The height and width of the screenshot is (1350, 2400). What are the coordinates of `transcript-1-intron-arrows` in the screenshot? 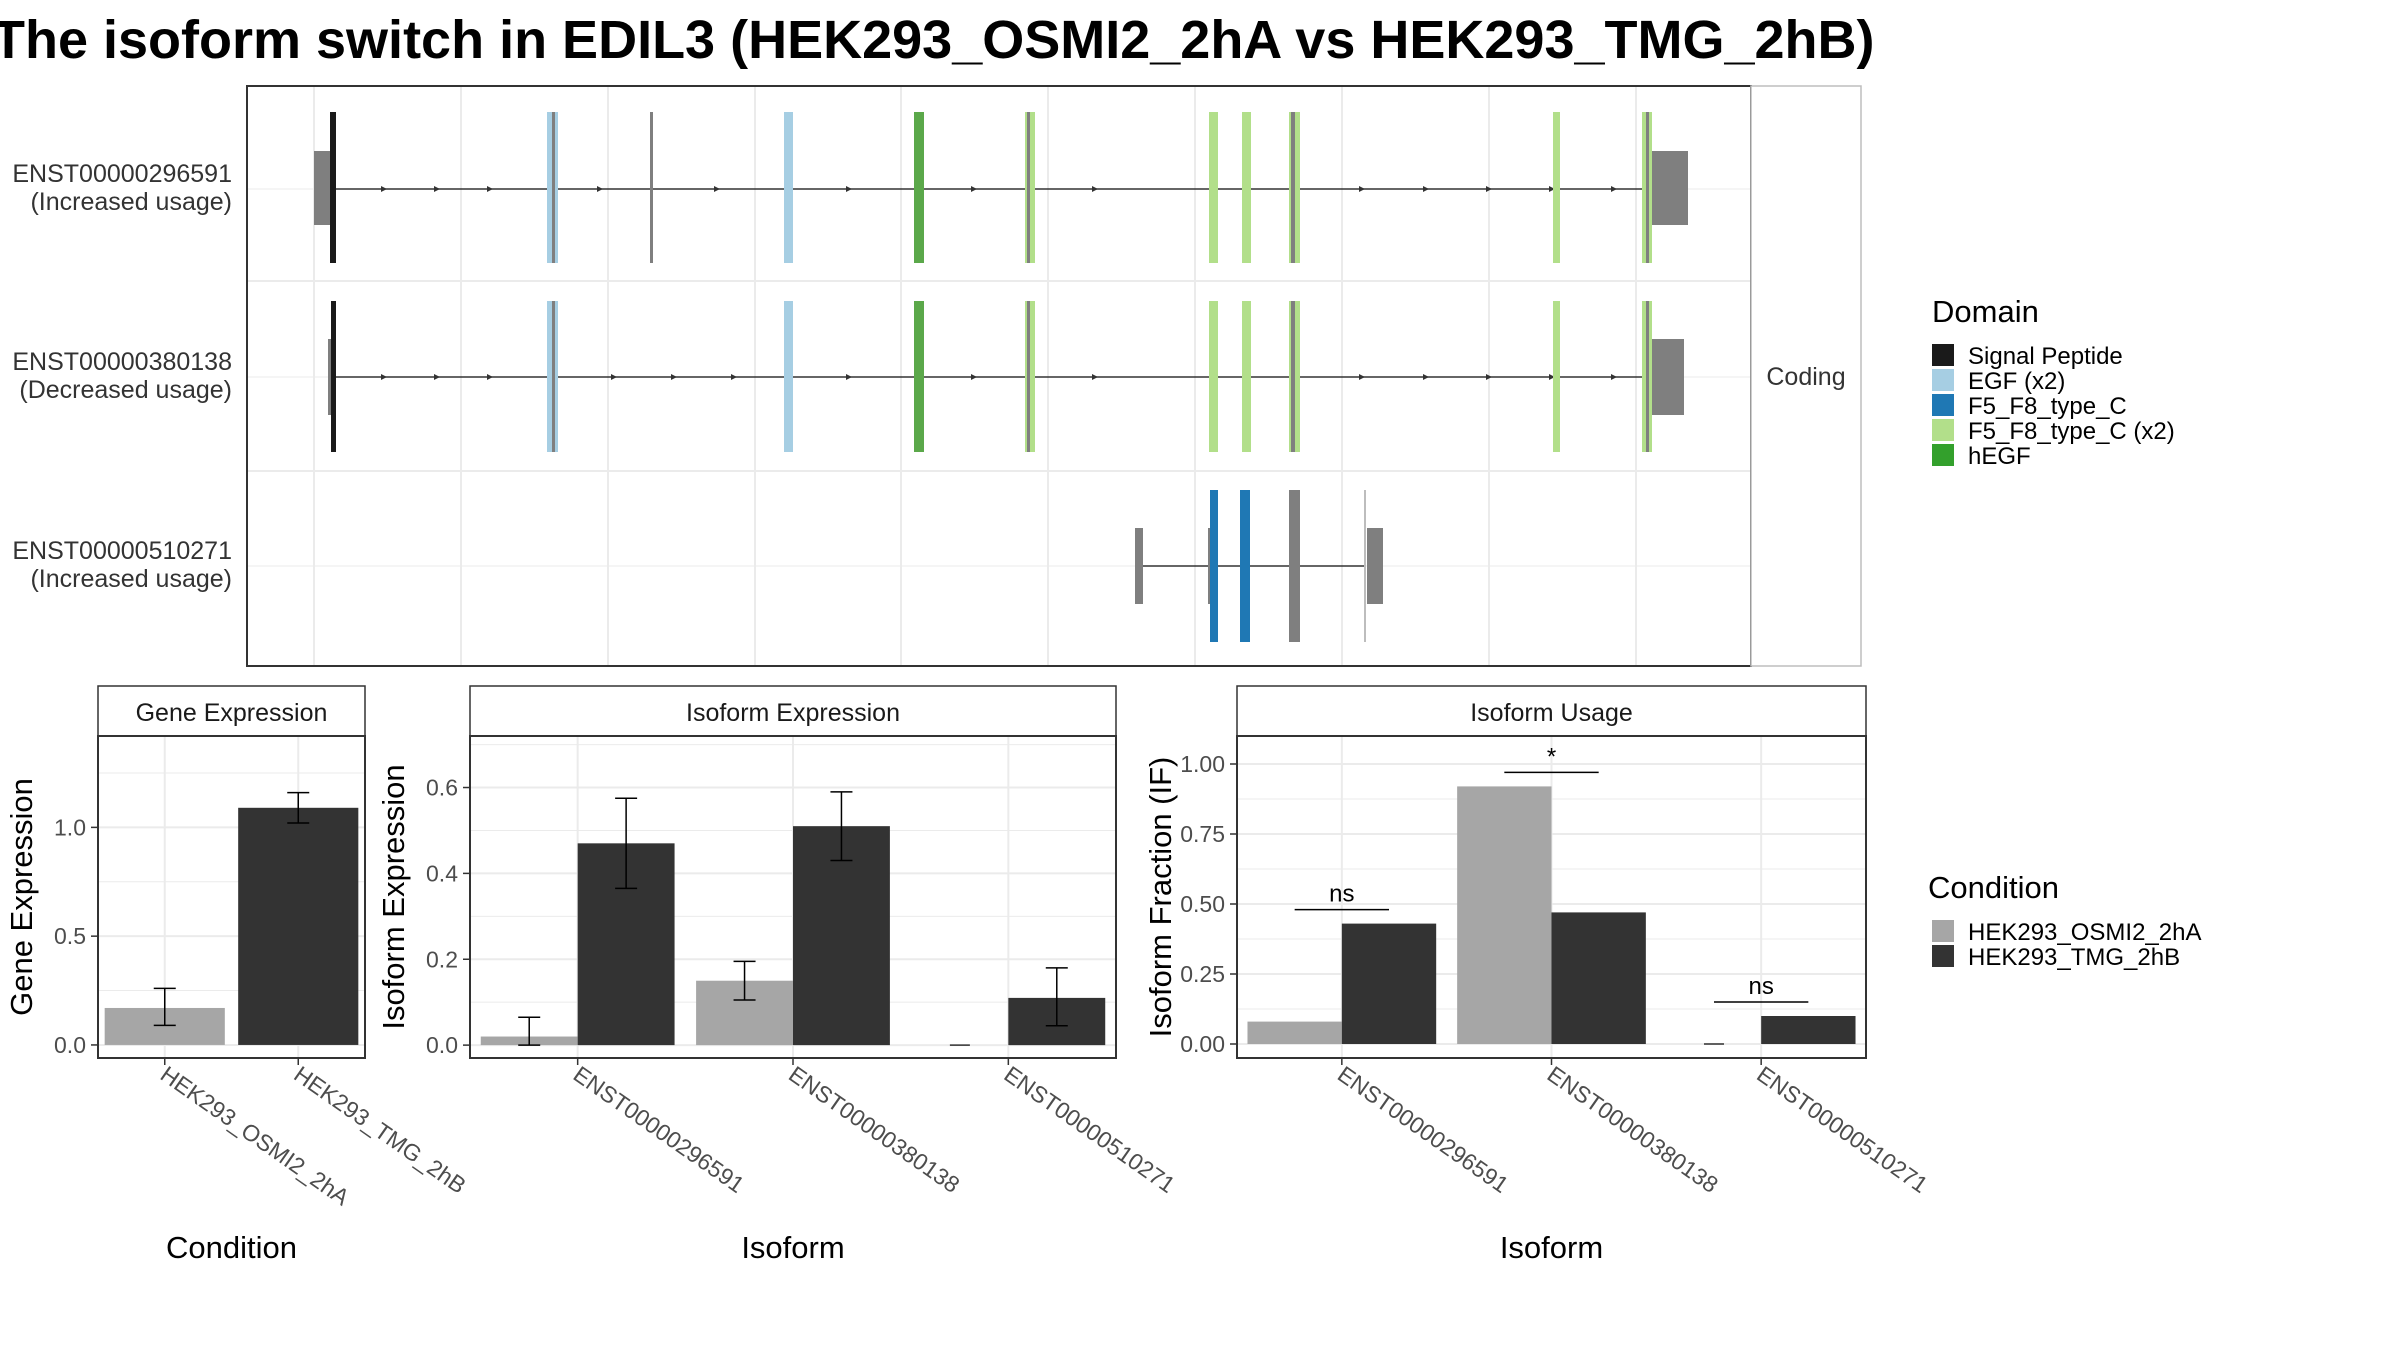 It's located at (999, 189).